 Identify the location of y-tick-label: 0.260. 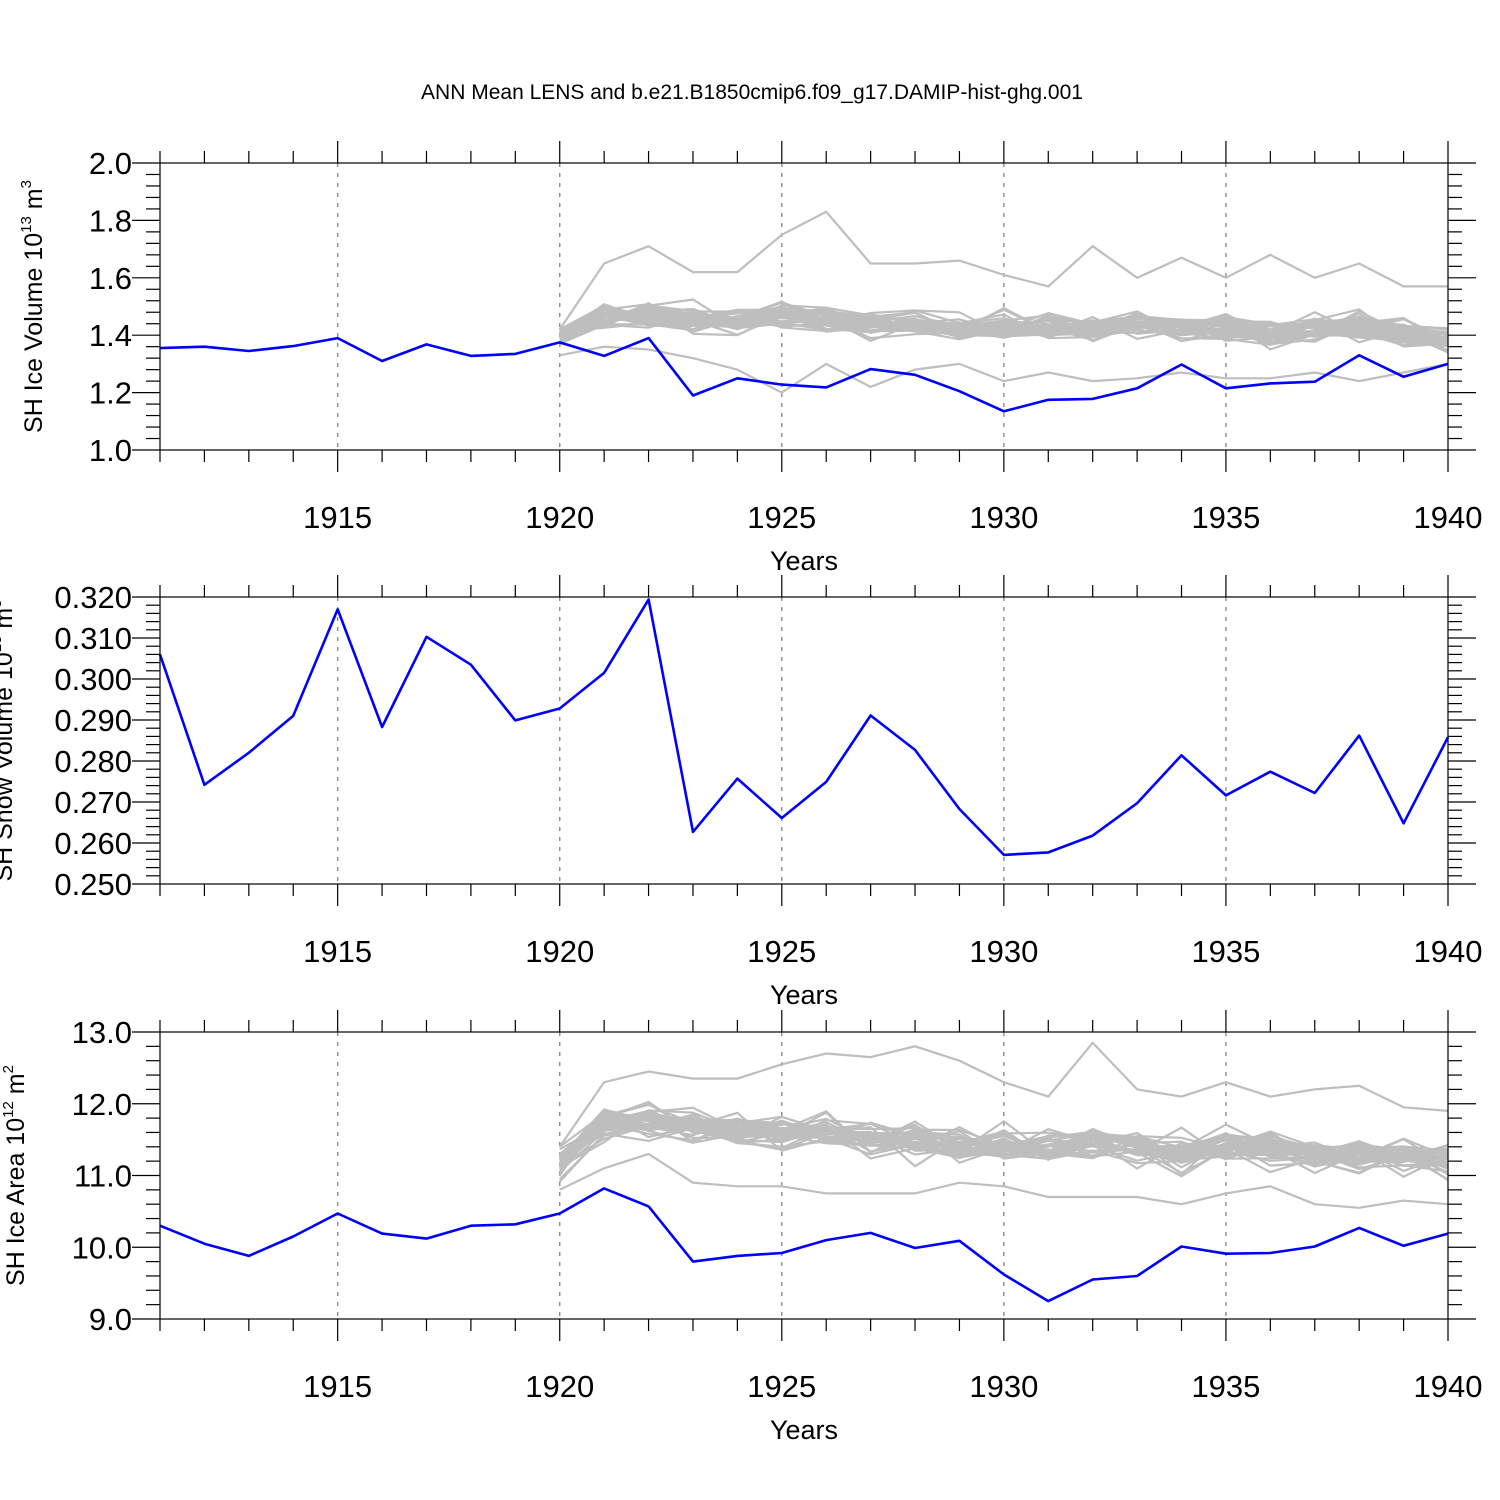
(93, 843).